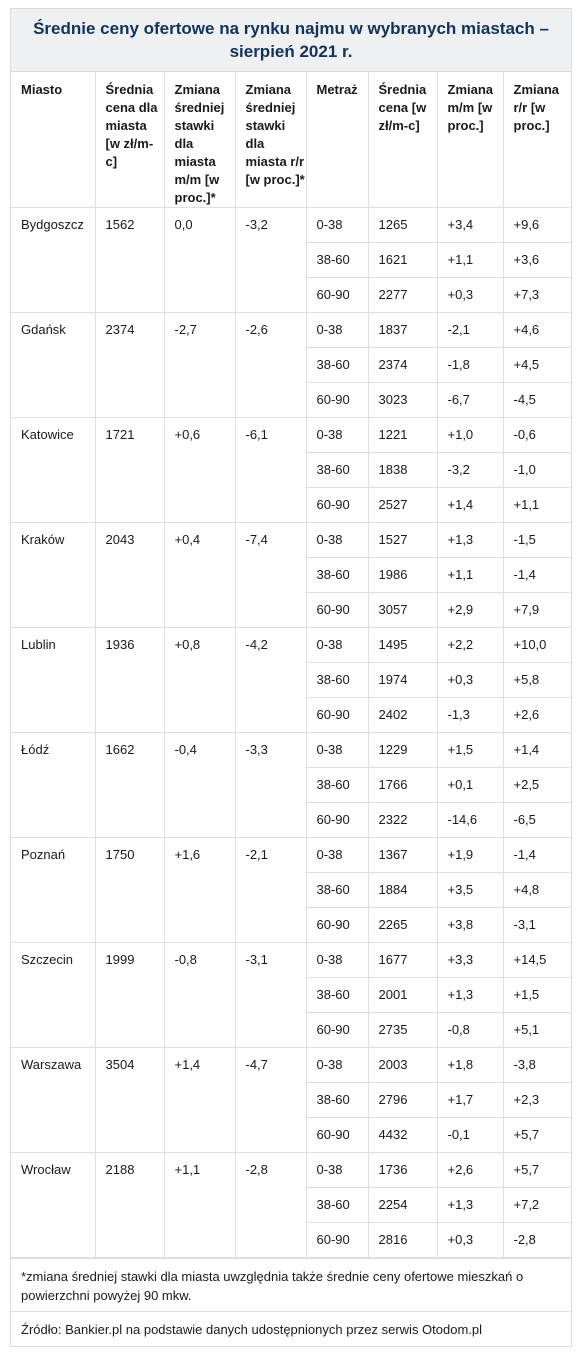 The width and height of the screenshot is (579, 1362). Describe the element at coordinates (129, 260) in the screenshot. I see `city-avg-price: 1562` at that location.